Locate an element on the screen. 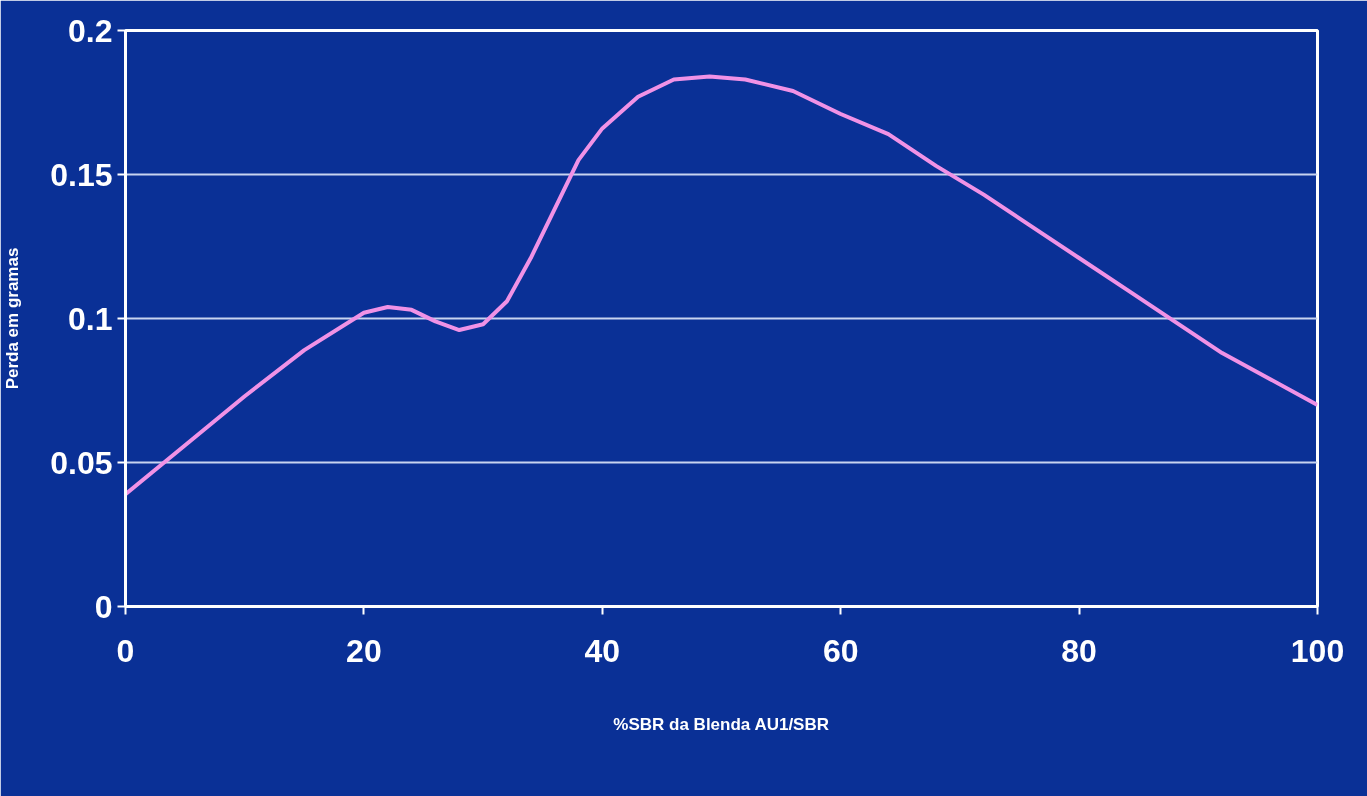  x-tick-label: 40 is located at coordinates (602, 650).